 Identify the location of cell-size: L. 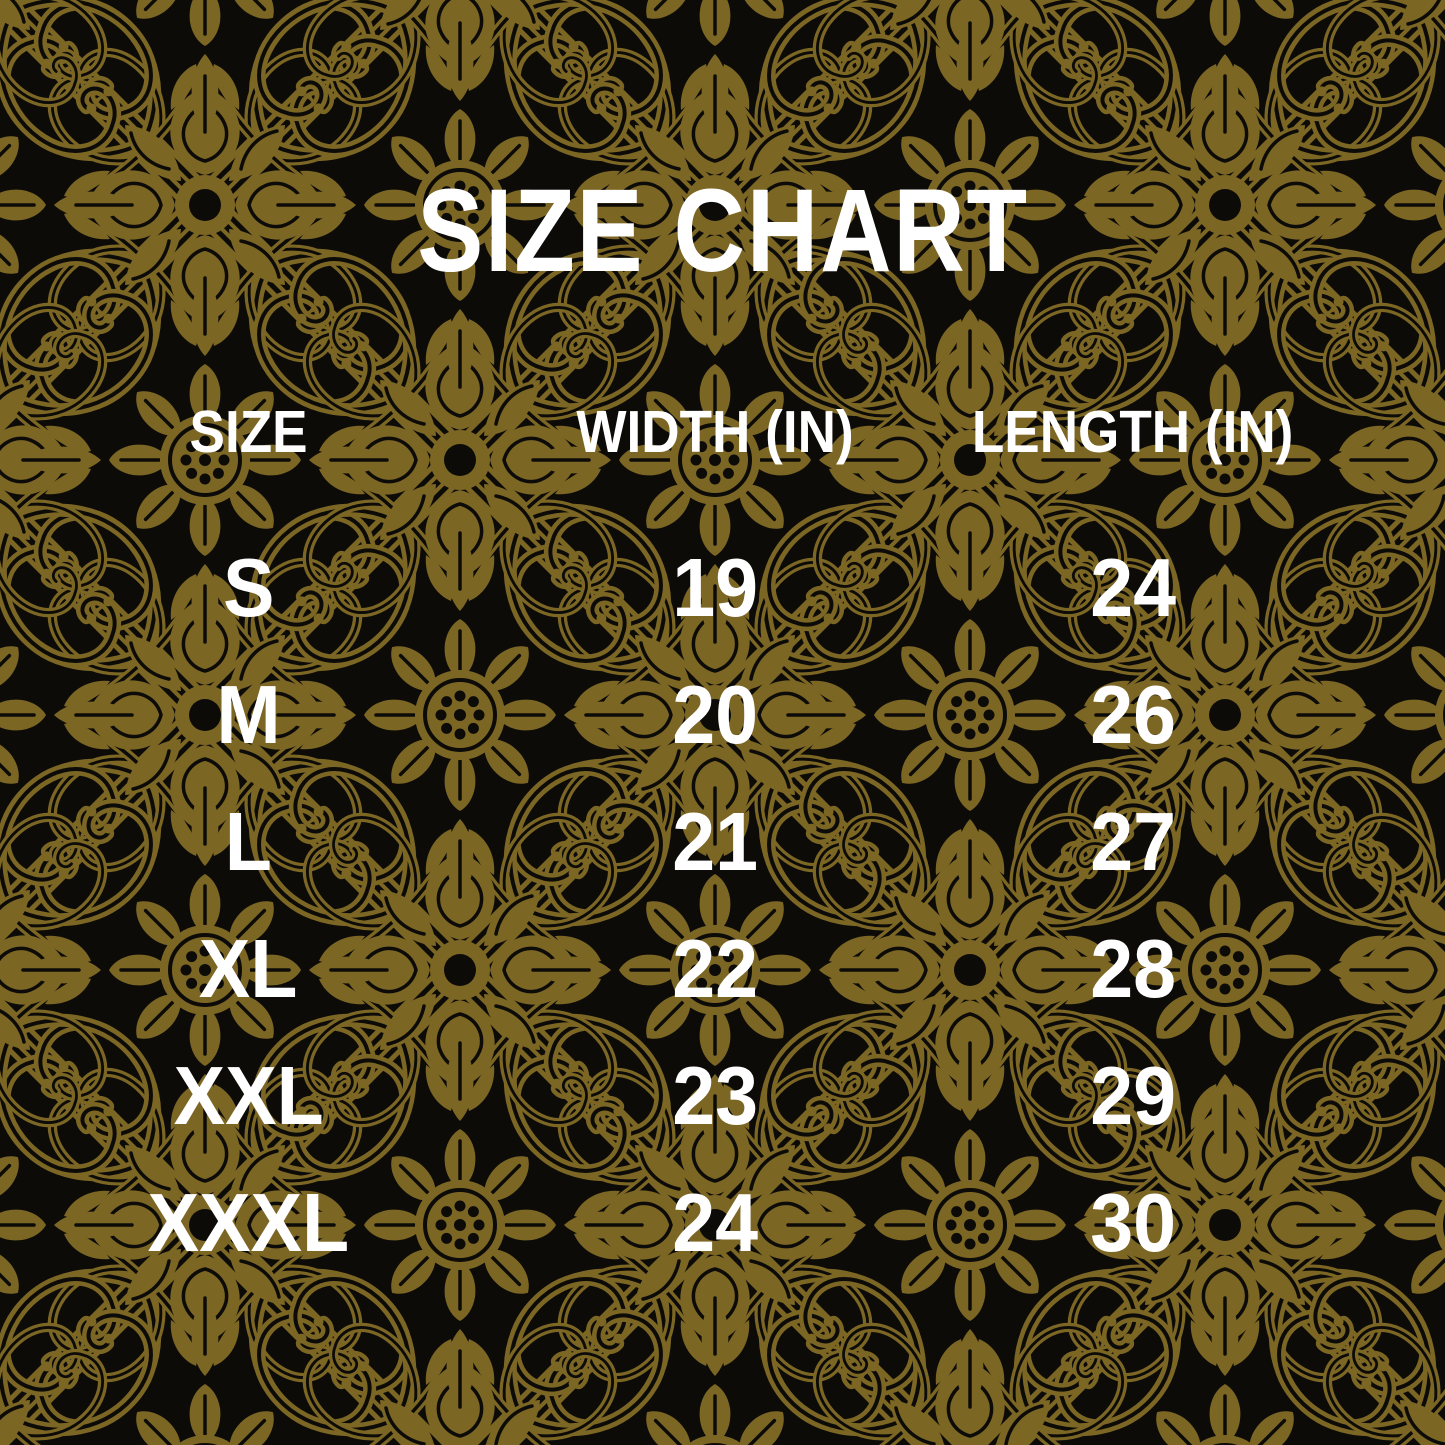
(248, 841).